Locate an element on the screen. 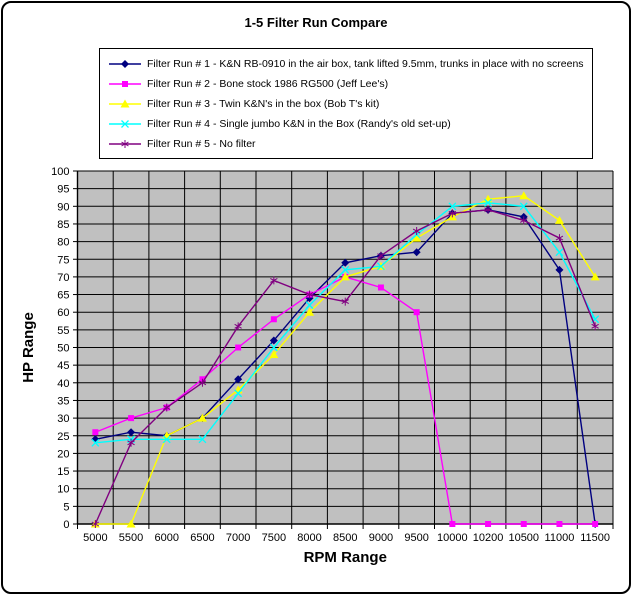 The width and height of the screenshot is (632, 603). legend-diamond-marker-sample is located at coordinates (125, 64).